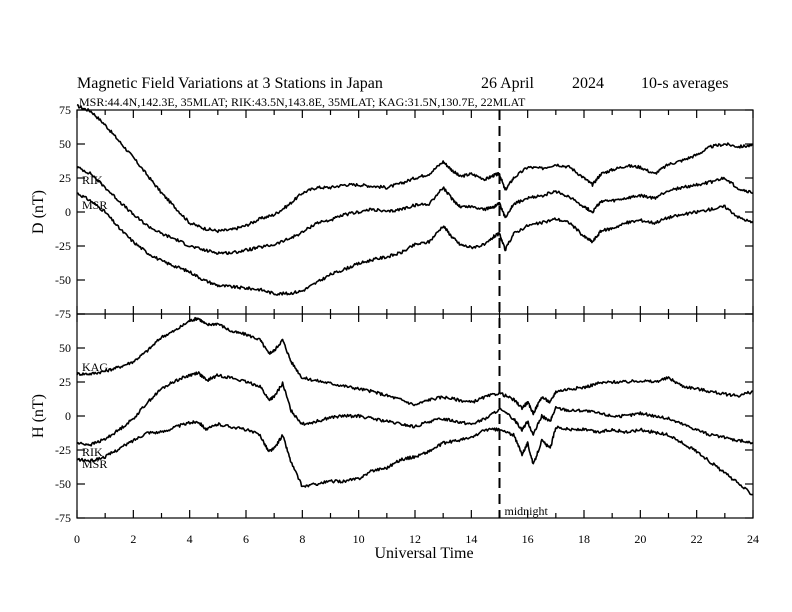  What do you see at coordinates (415, 210) in the screenshot?
I see `series-line-rik-d` at bounding box center [415, 210].